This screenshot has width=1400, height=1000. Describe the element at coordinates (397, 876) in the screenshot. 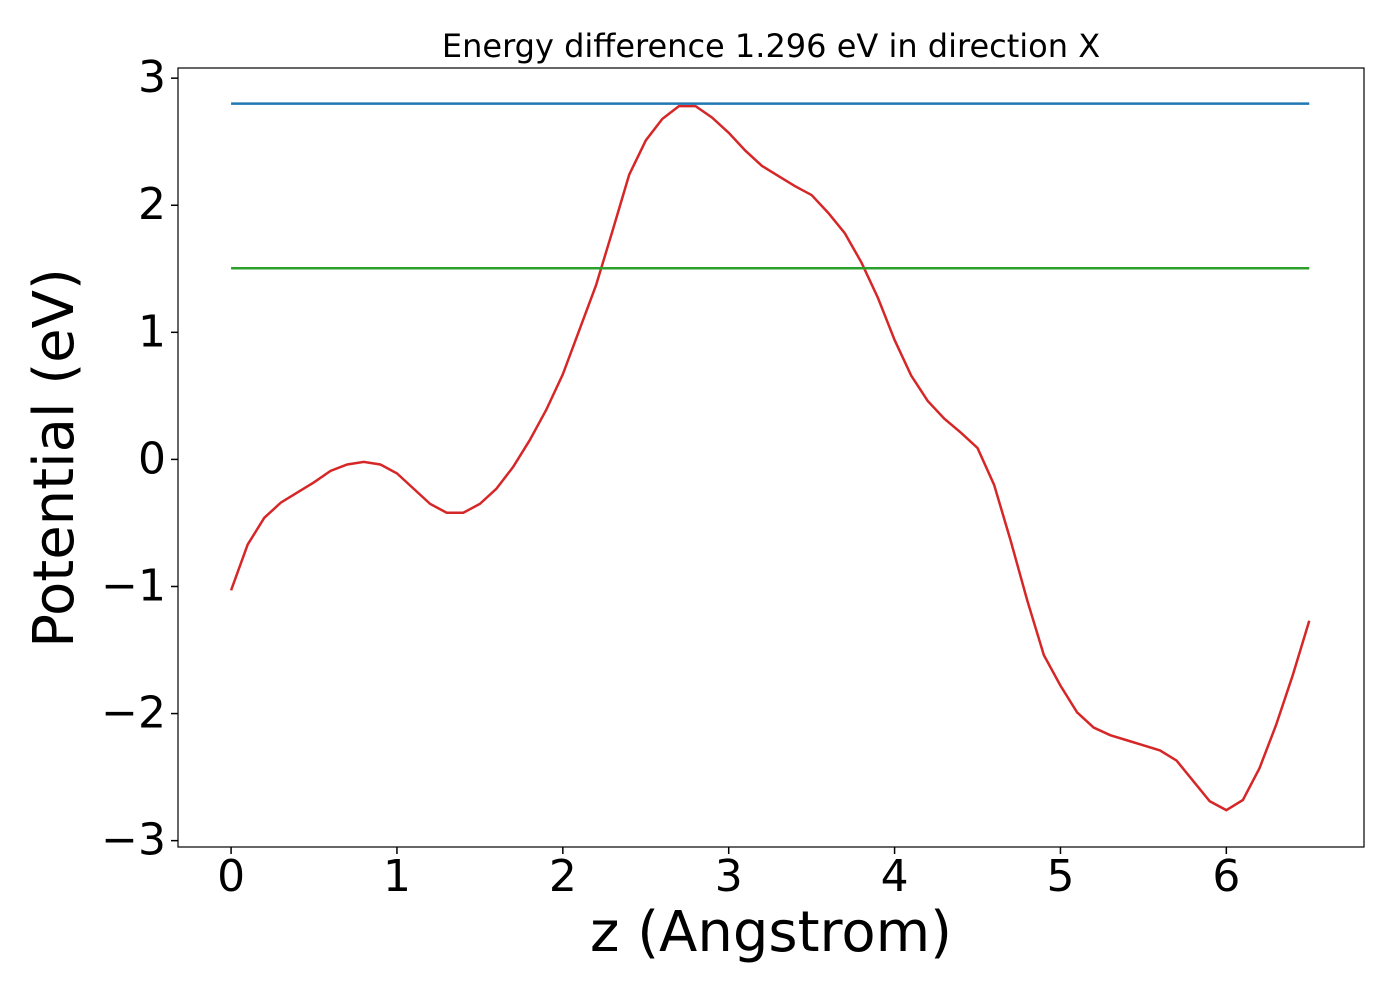

I see `x-tick-label: 1` at that location.